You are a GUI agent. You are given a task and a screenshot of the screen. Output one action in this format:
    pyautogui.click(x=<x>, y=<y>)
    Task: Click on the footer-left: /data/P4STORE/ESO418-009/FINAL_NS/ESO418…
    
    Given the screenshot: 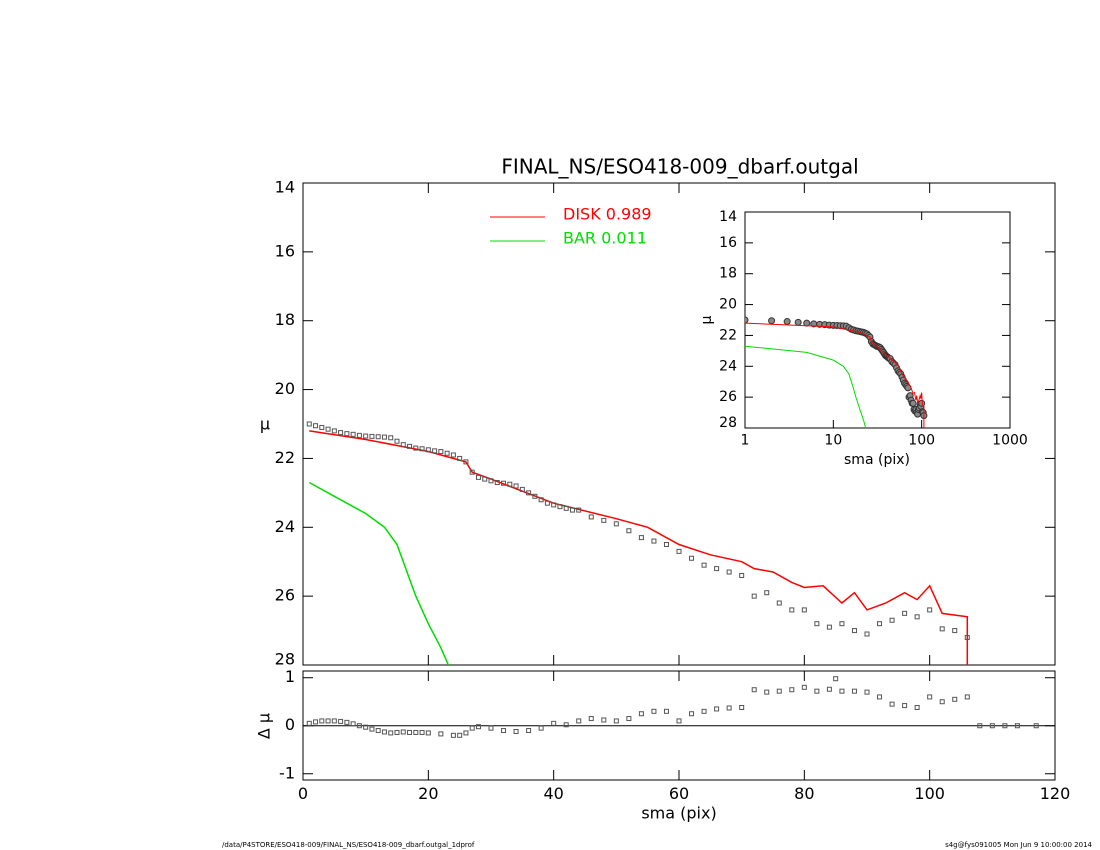 What is the action you would take?
    pyautogui.click(x=348, y=845)
    